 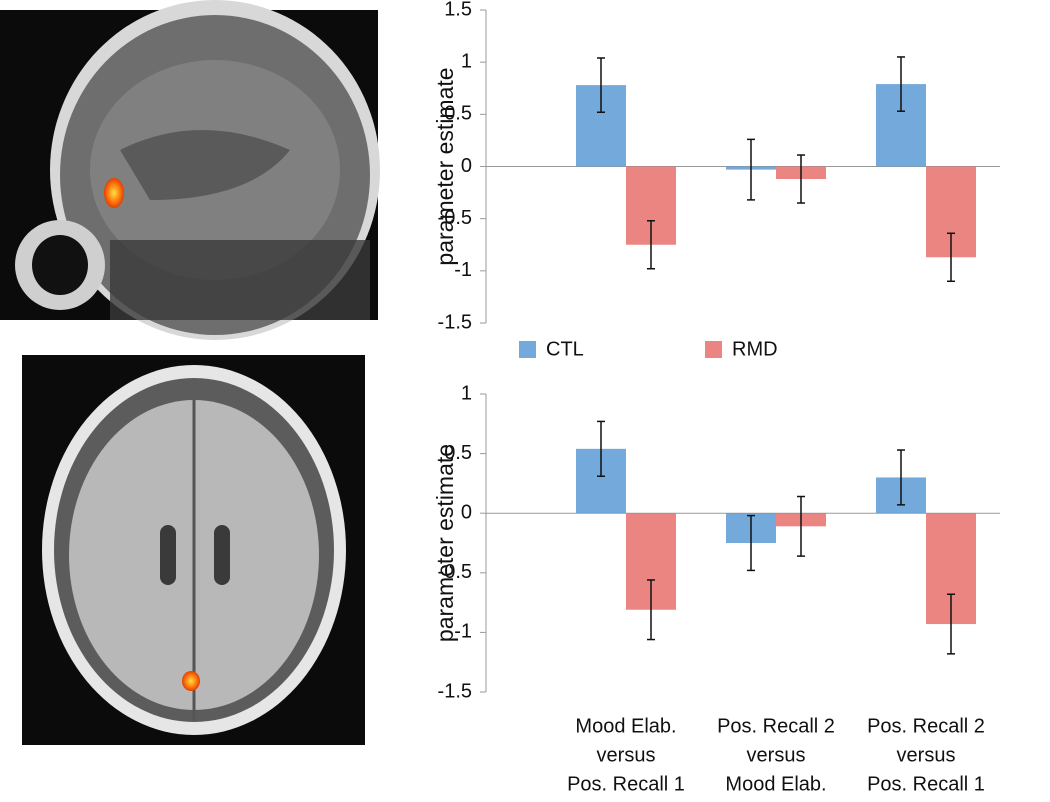 What do you see at coordinates (565, 349) in the screenshot?
I see `legend-label: CTL` at bounding box center [565, 349].